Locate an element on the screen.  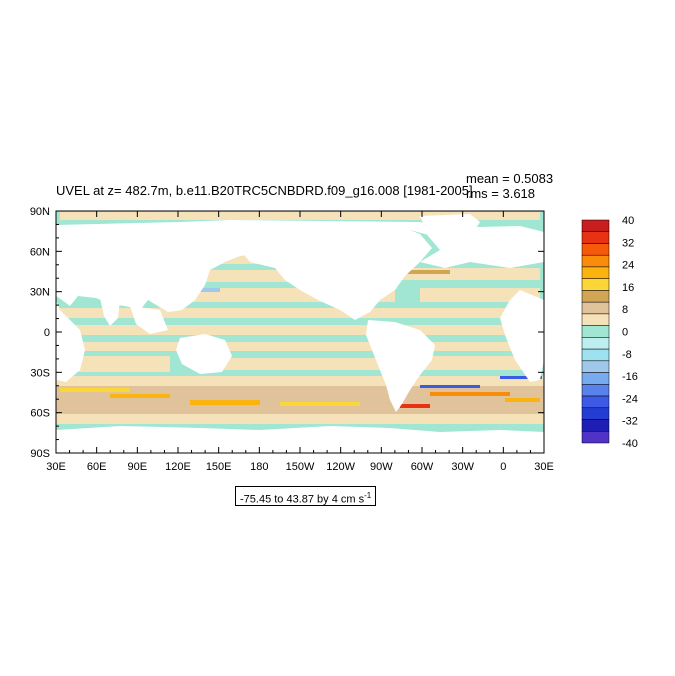
band-sp1 is located at coordinates (320, 364).